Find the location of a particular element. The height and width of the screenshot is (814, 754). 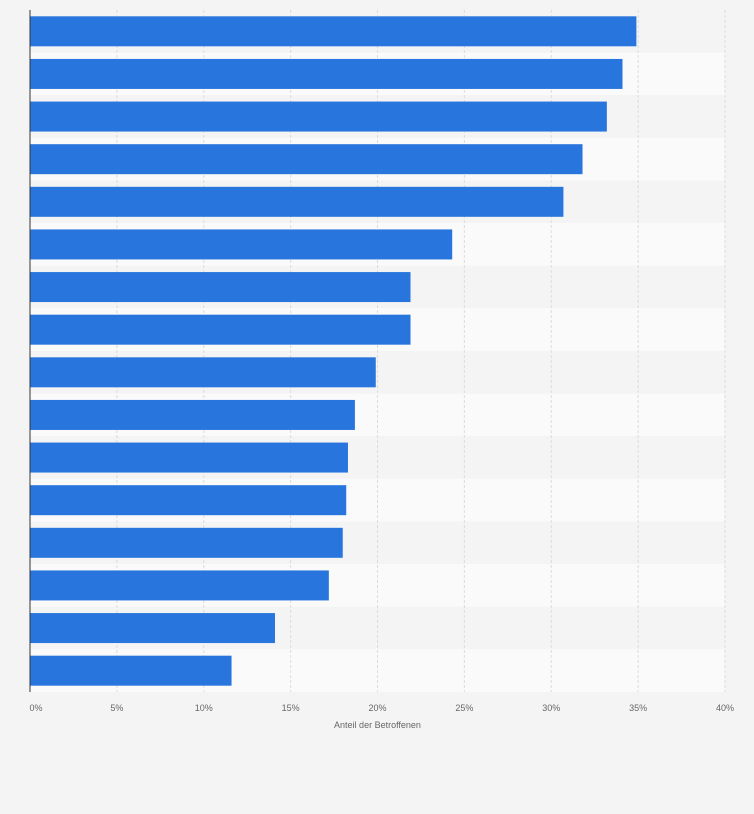

x-tick-label: 0% is located at coordinates (35, 708).